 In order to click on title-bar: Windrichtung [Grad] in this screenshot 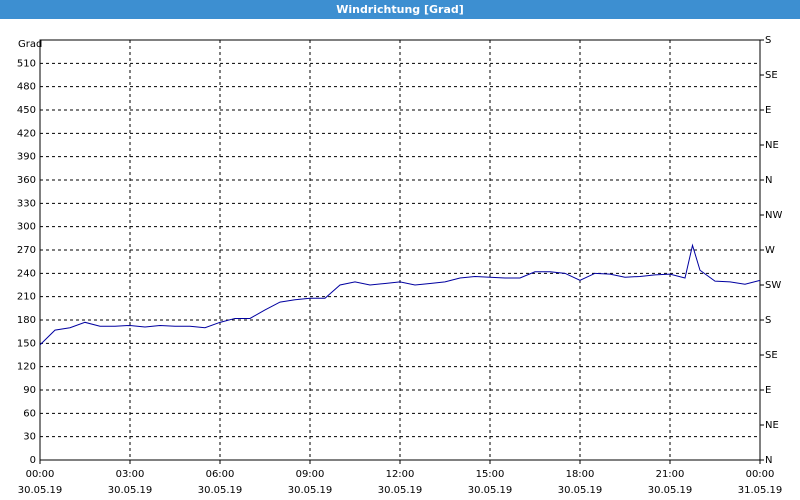, I will do `click(400, 9)`.